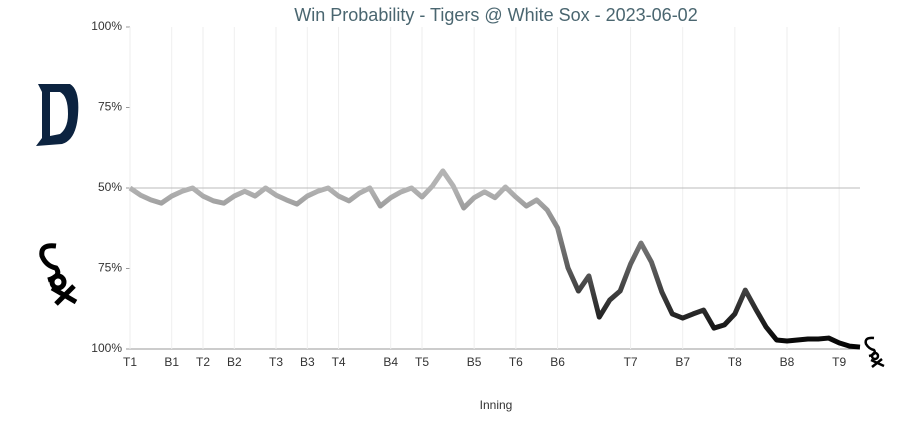 The image size is (907, 432). Describe the element at coordinates (735, 362) in the screenshot. I see `x-tick-label: T8` at that location.